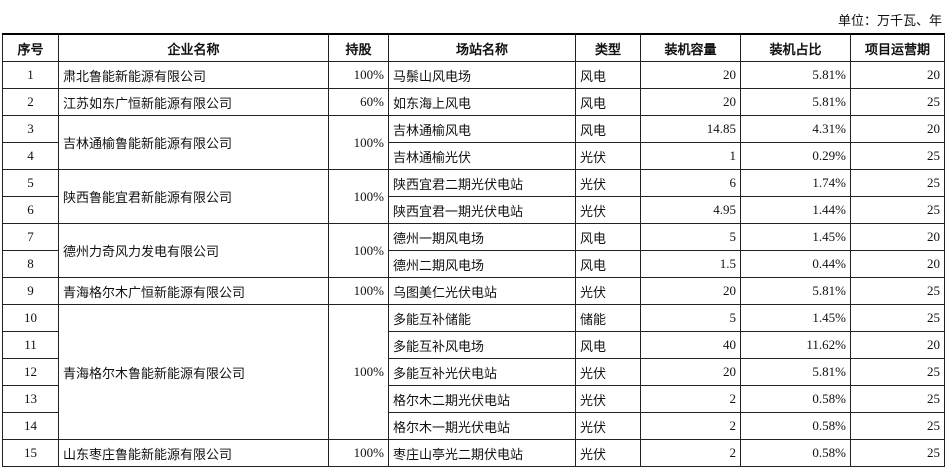  Describe the element at coordinates (482, 129) in the screenshot. I see `station-name: 吉林通榆风电` at that location.